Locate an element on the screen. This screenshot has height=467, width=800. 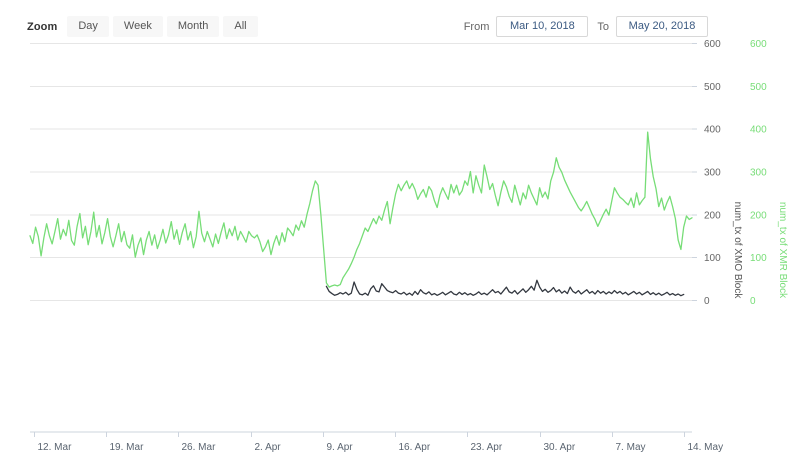
range-button-month: Month is located at coordinates (193, 26).